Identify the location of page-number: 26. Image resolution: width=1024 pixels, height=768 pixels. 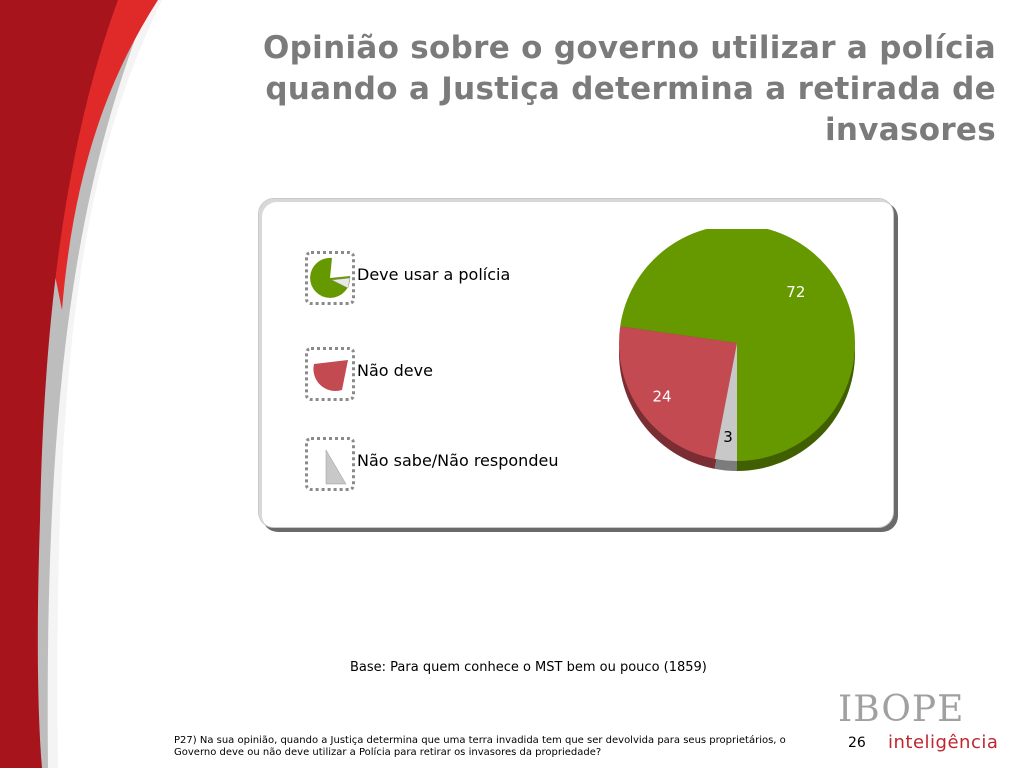
(857, 743).